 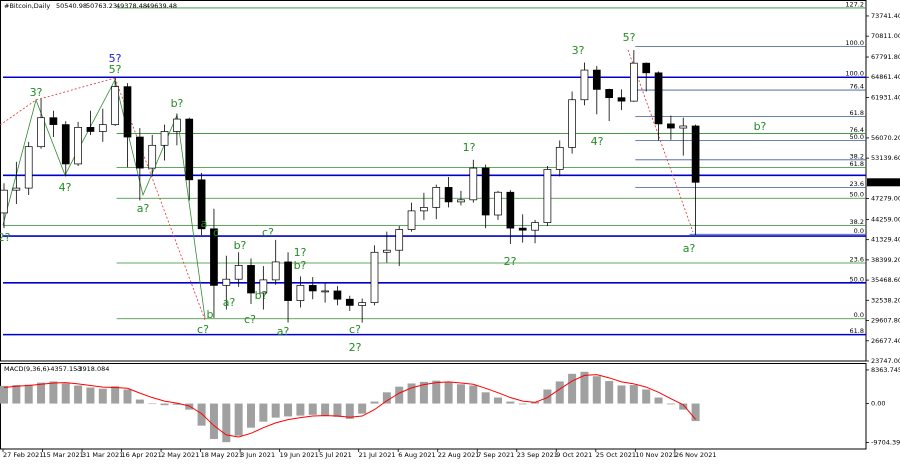 What do you see at coordinates (92, 369) in the screenshot?
I see `macd-signal-value: -3918.084` at bounding box center [92, 369].